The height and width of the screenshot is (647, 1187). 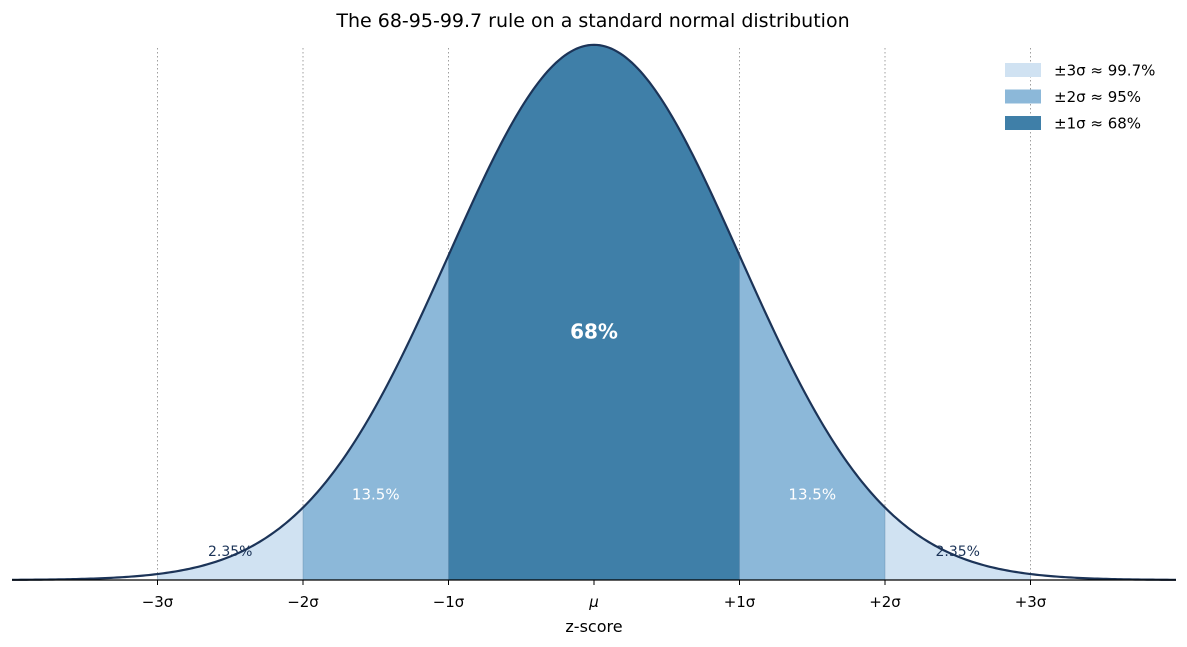 What do you see at coordinates (594, 332) in the screenshot?
I see `region-label-2: 68%` at bounding box center [594, 332].